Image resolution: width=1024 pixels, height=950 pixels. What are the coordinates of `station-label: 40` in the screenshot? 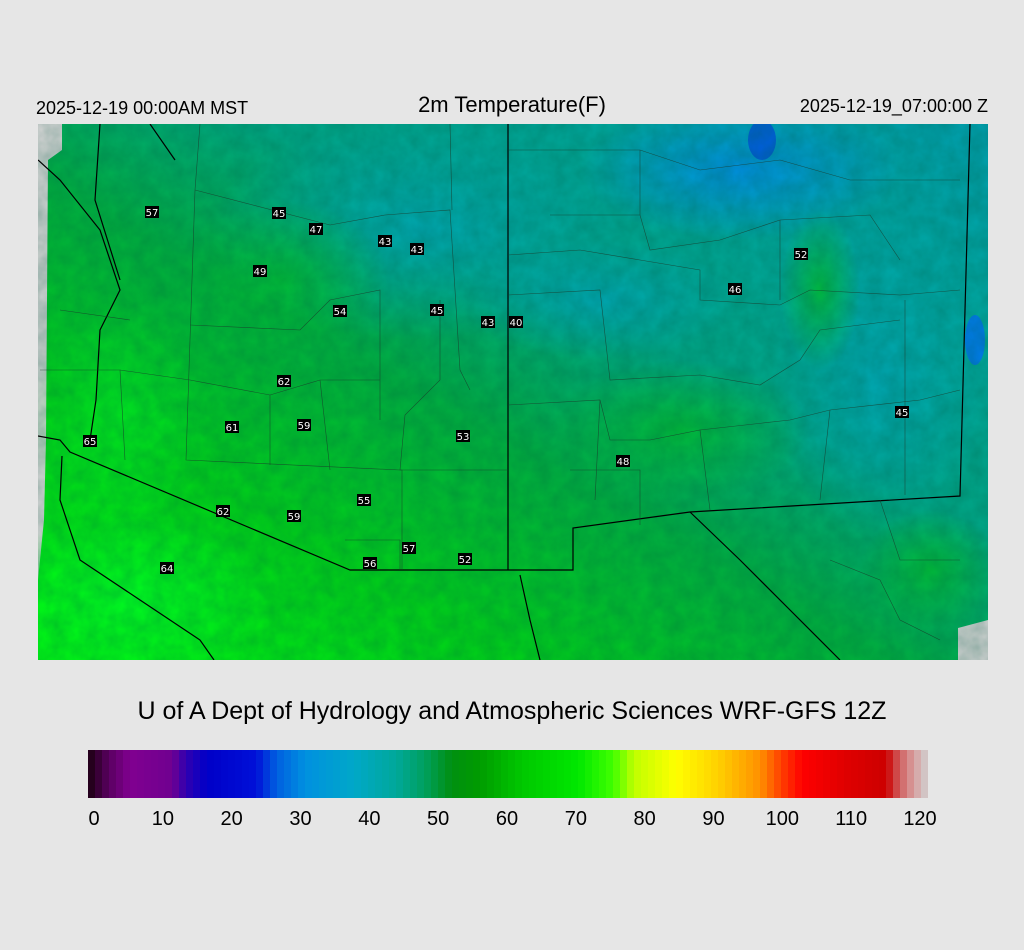 It's located at (516, 322).